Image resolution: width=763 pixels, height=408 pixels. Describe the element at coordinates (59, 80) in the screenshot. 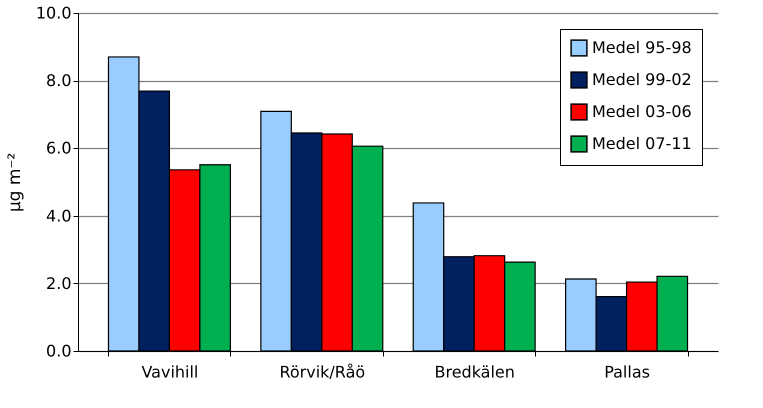

I see `y-tick-label: 8.0` at that location.